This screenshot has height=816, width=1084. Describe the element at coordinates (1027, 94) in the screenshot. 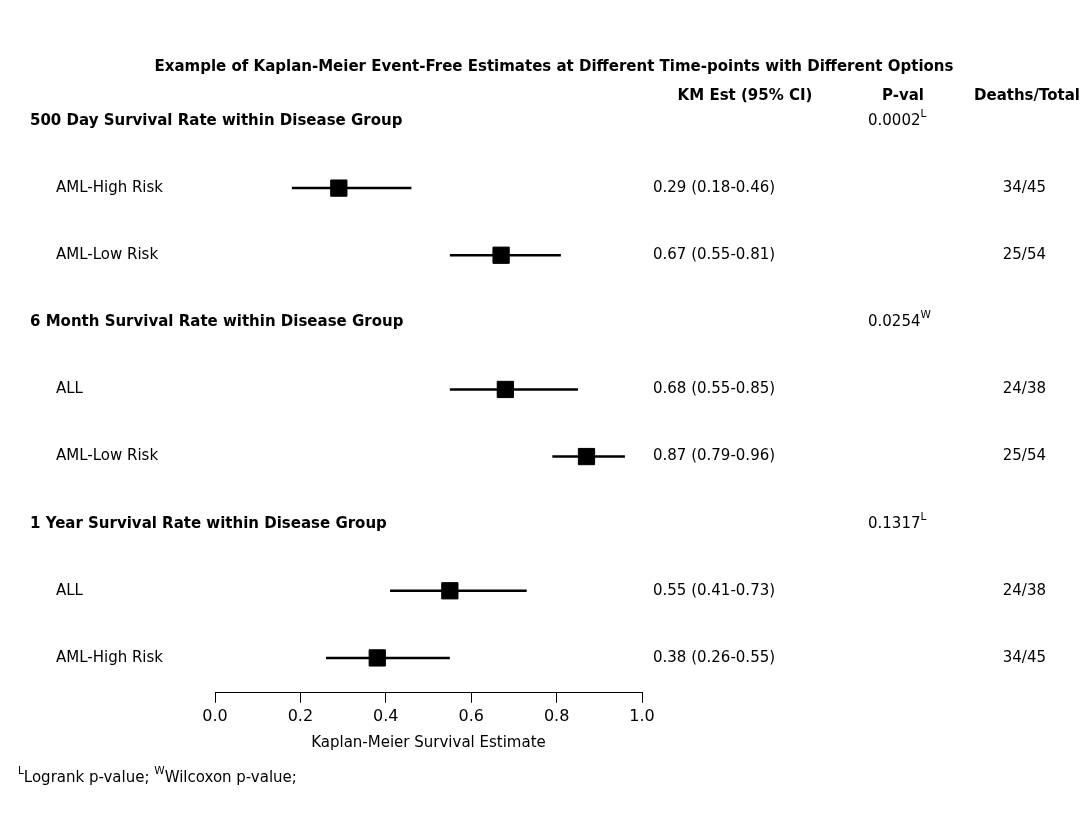

I see `text: Deaths/Total` at that location.